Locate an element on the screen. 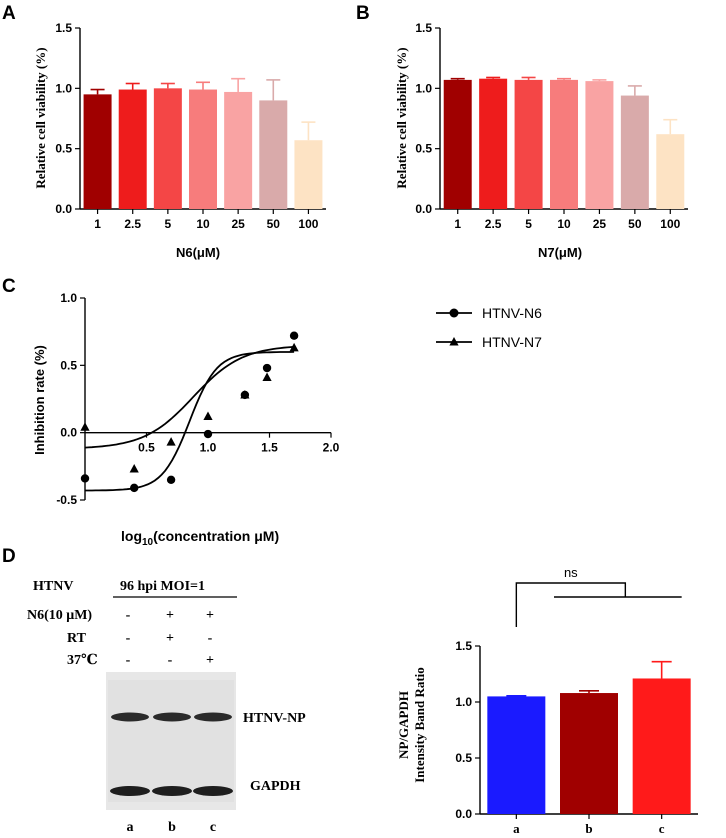 The image size is (726, 838). legend-marker-circle is located at coordinates (454, 313).